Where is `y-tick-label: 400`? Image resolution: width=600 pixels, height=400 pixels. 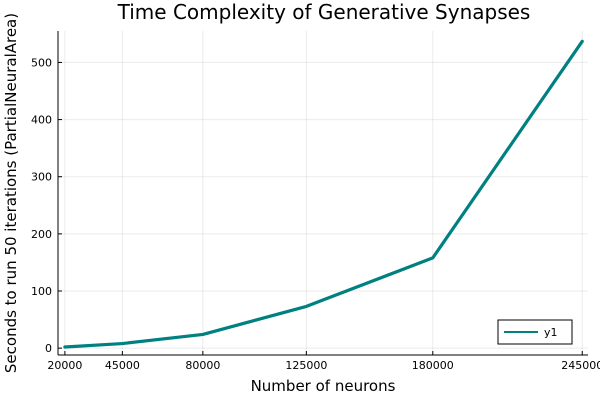
y-tick-label: 400 is located at coordinates (41, 120).